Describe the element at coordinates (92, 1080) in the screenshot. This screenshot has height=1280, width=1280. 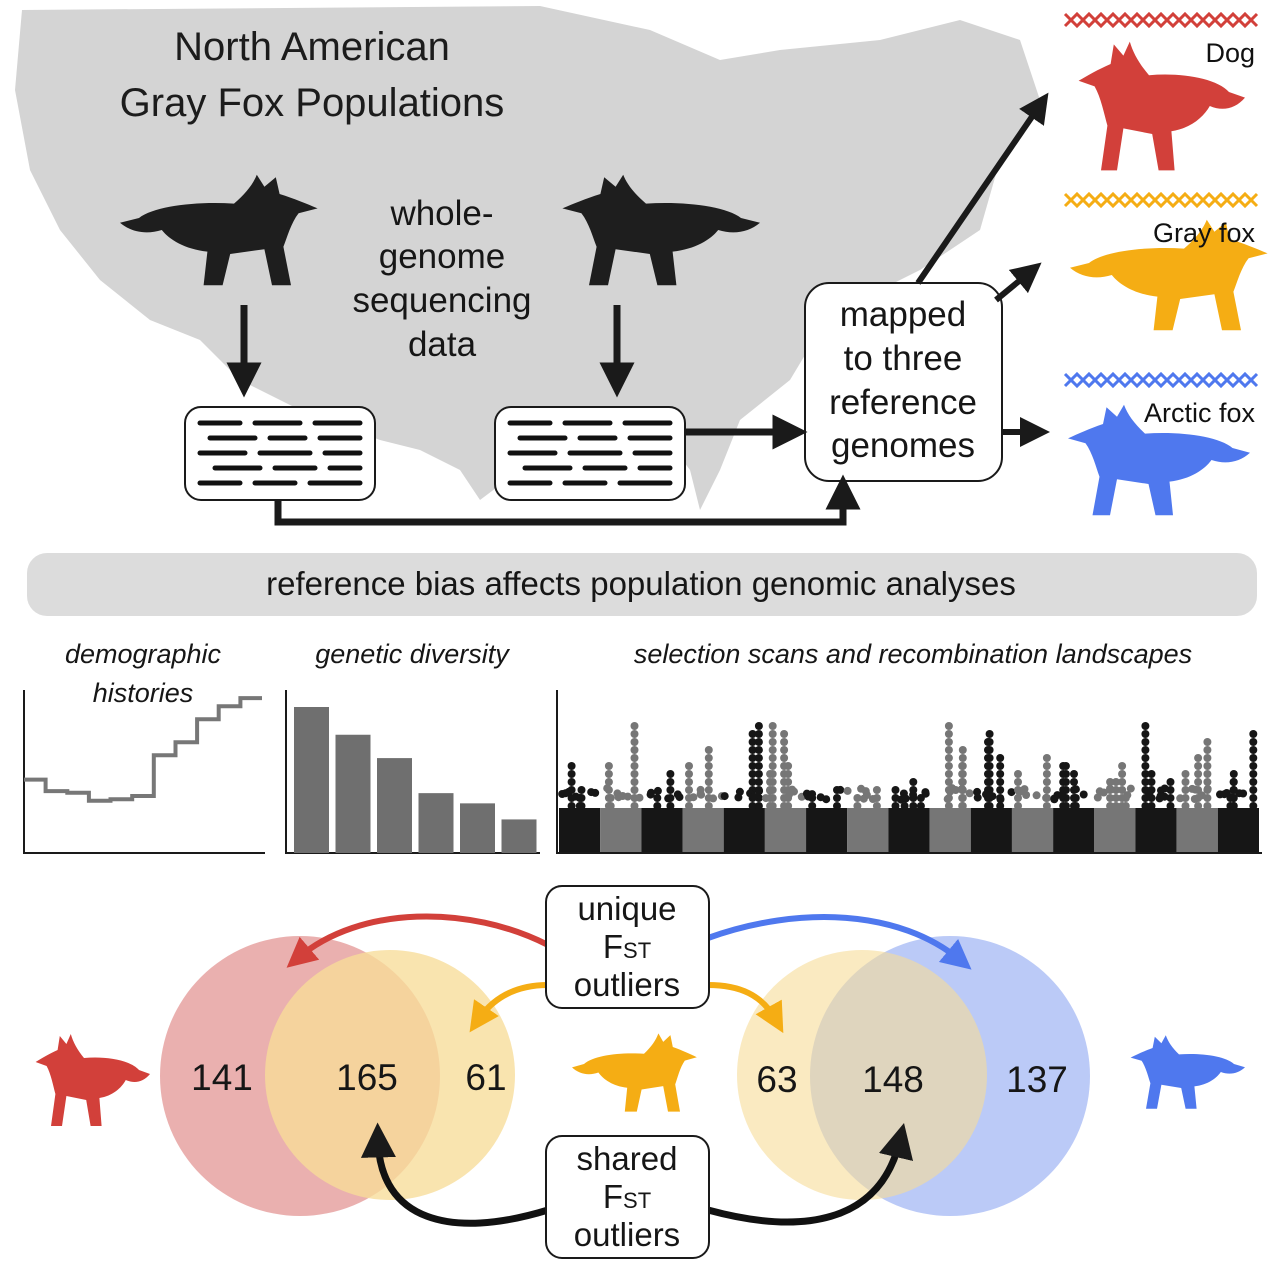
I see `dog-small-icon` at that location.